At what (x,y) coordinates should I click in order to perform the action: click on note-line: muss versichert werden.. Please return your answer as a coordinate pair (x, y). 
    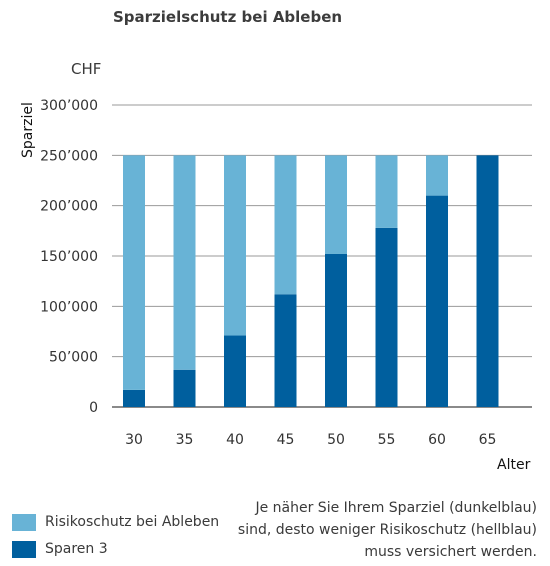
    Looking at the image, I should click on (450, 552).